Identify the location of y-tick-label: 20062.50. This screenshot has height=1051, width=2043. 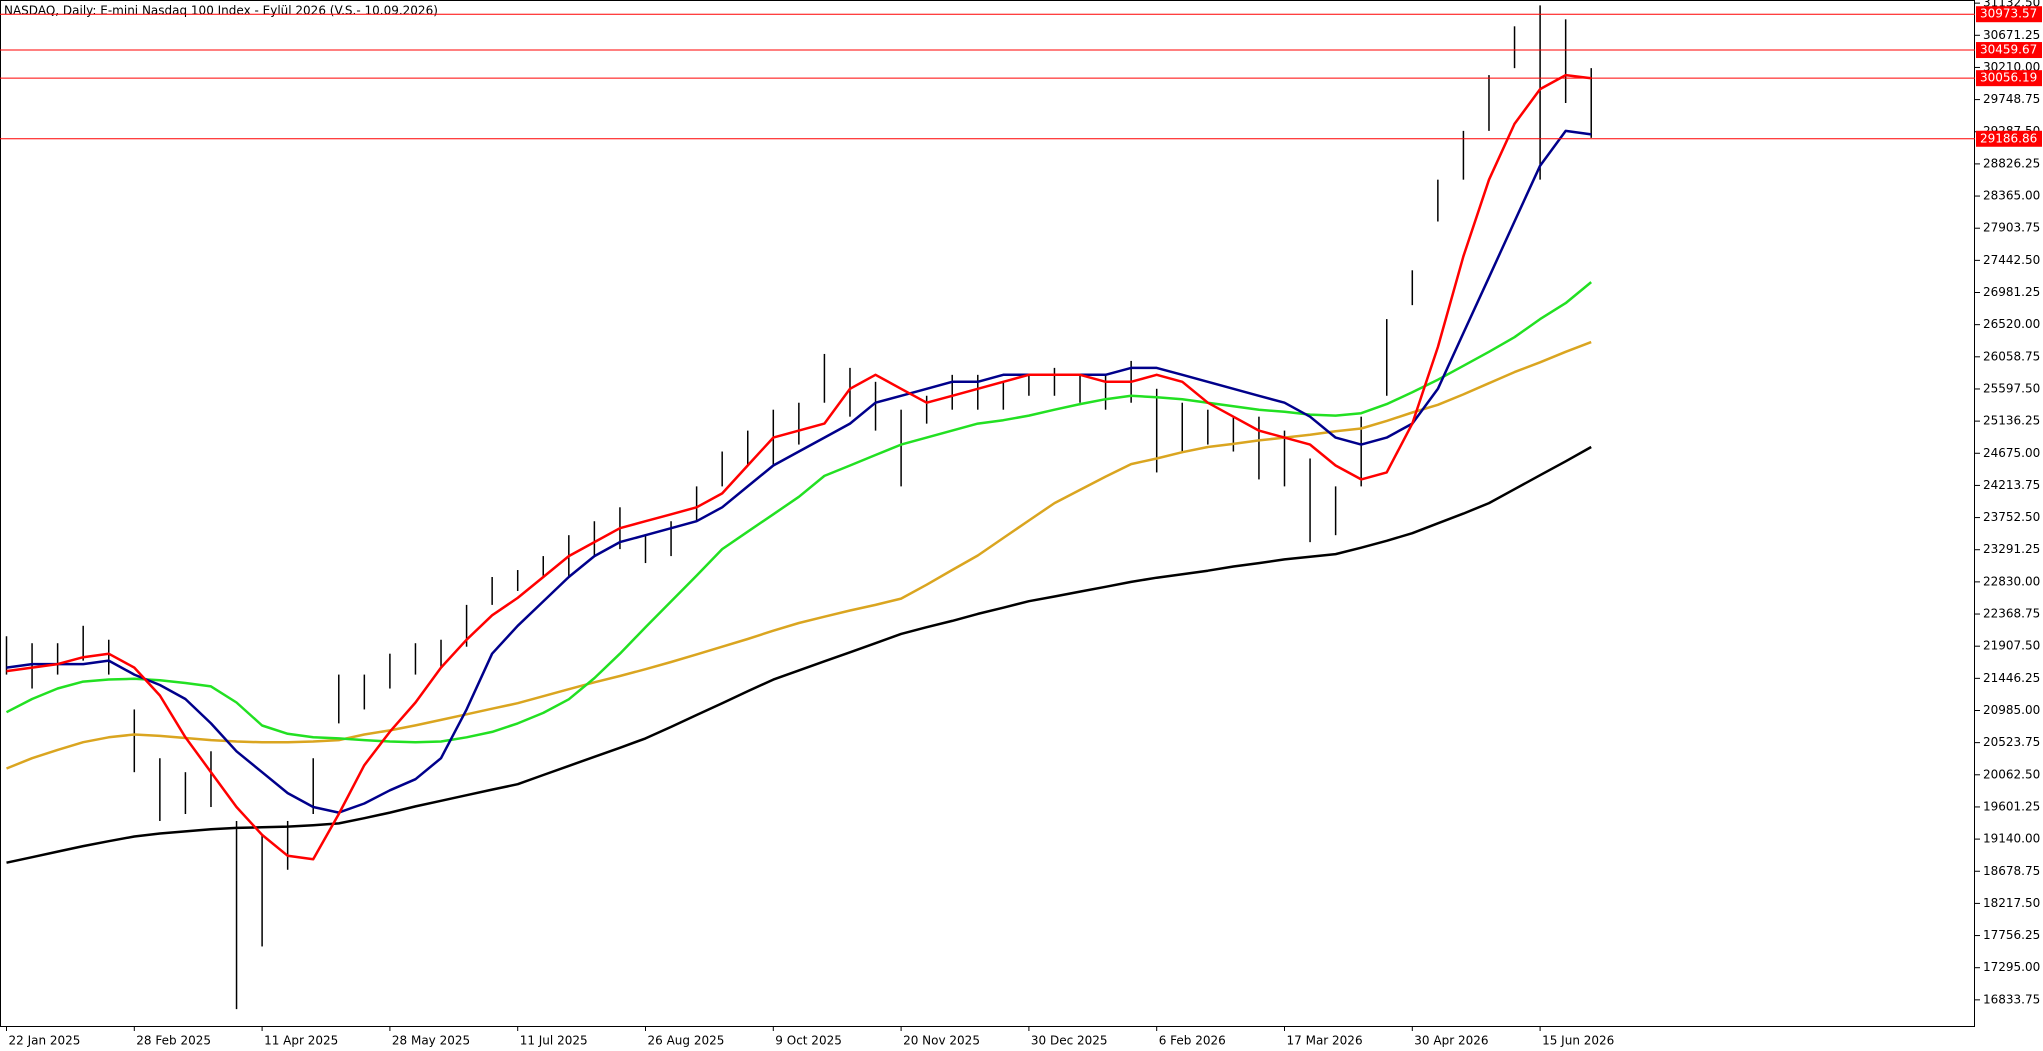
(2011, 774).